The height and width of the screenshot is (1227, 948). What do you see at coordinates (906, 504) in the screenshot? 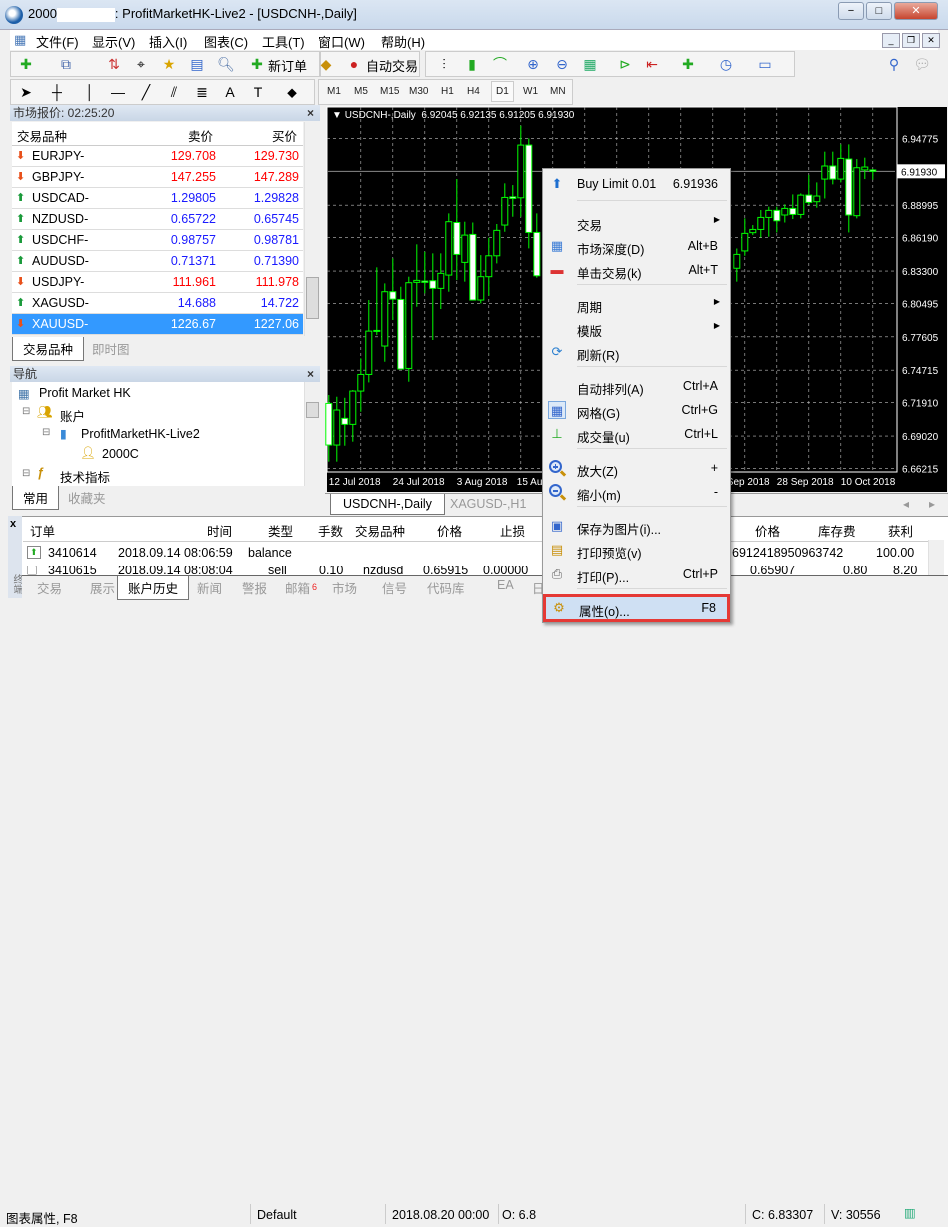
I see `scroll-left-icon: ◂` at bounding box center [906, 504].